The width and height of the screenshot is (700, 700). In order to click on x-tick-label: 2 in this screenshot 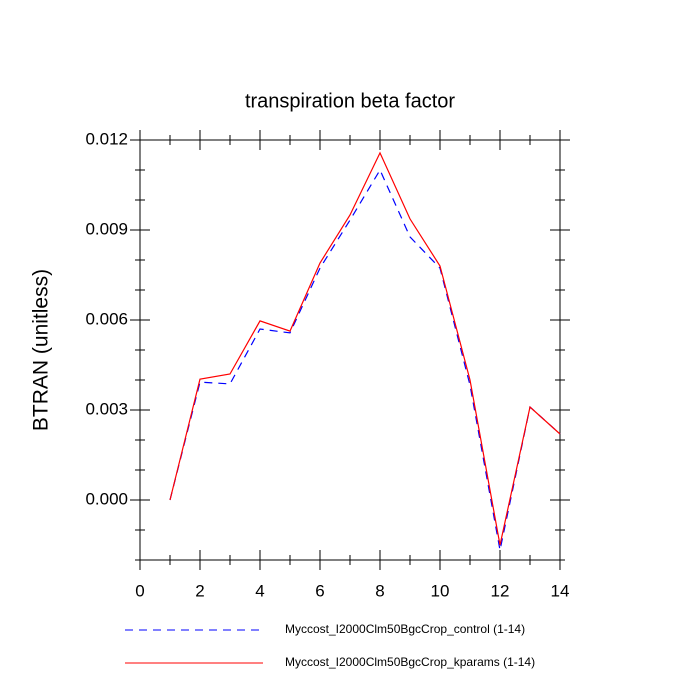, I will do `click(199, 590)`.